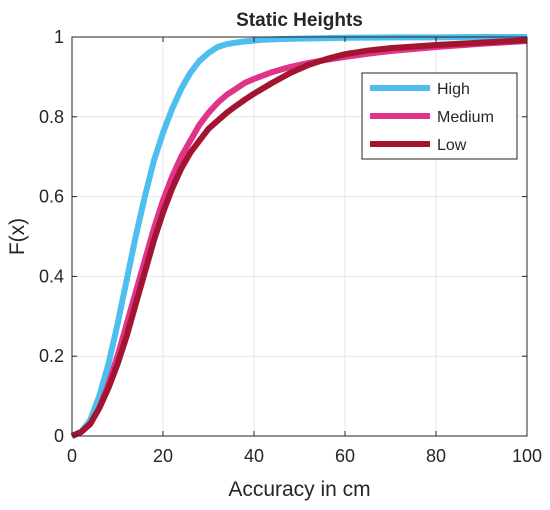  Describe the element at coordinates (436, 456) in the screenshot. I see `x-tick-label: 80` at that location.